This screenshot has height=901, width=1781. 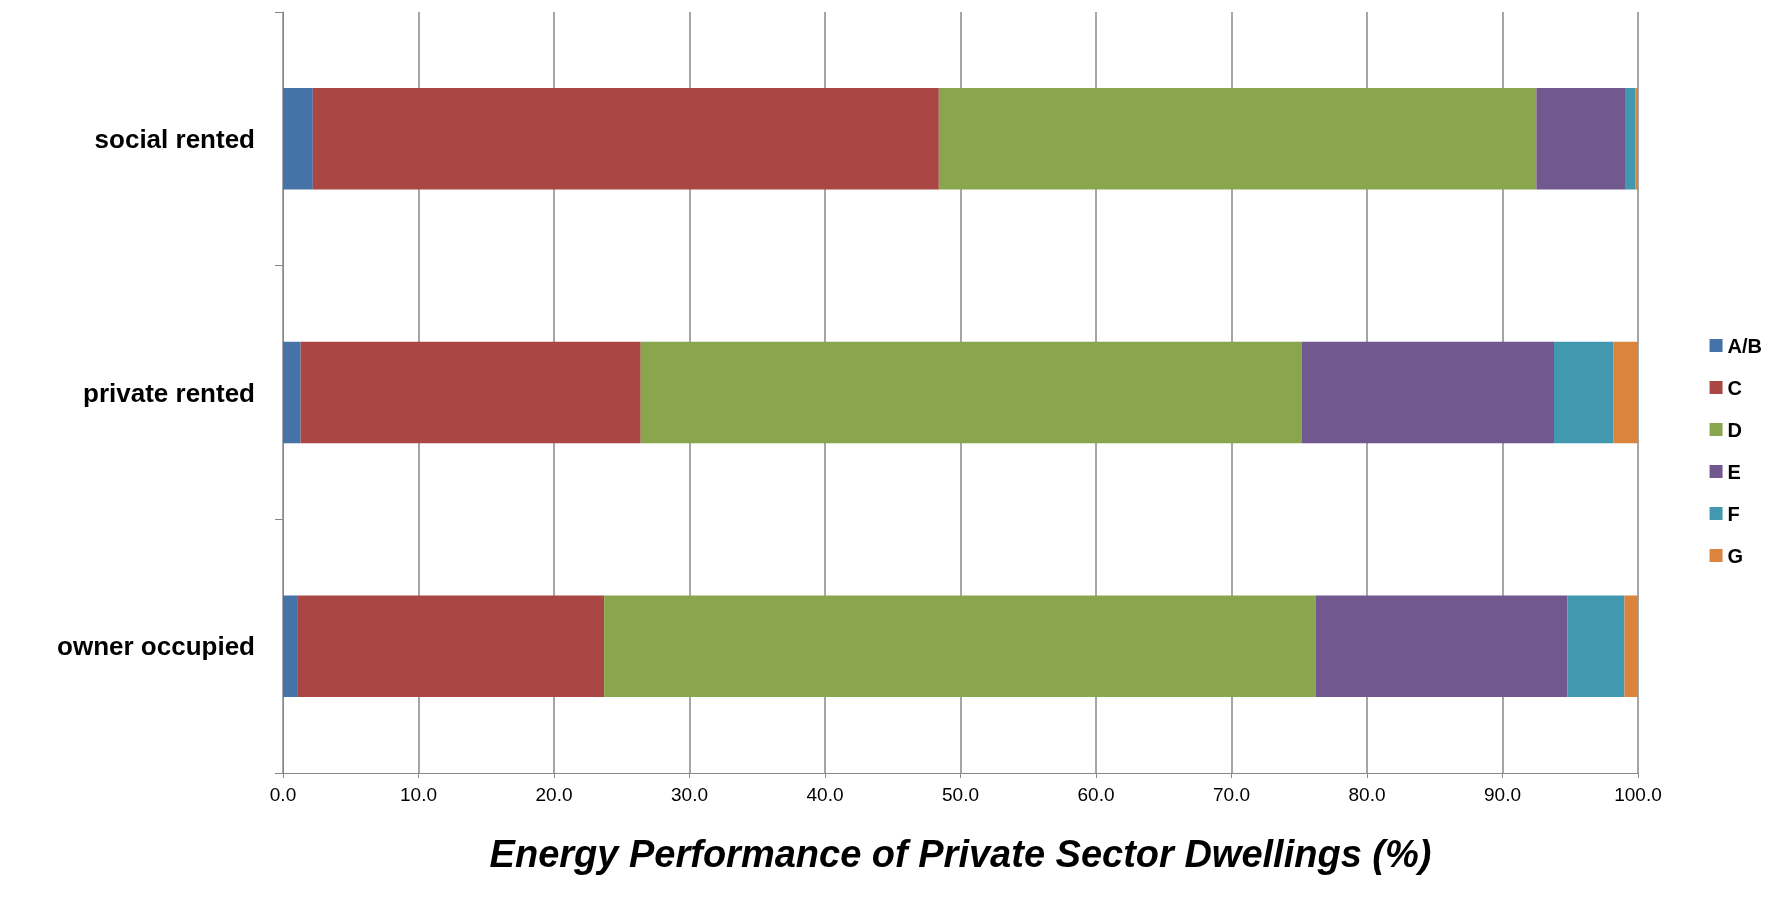 I want to click on x-tick-label: 70.0, so click(x=1231, y=794).